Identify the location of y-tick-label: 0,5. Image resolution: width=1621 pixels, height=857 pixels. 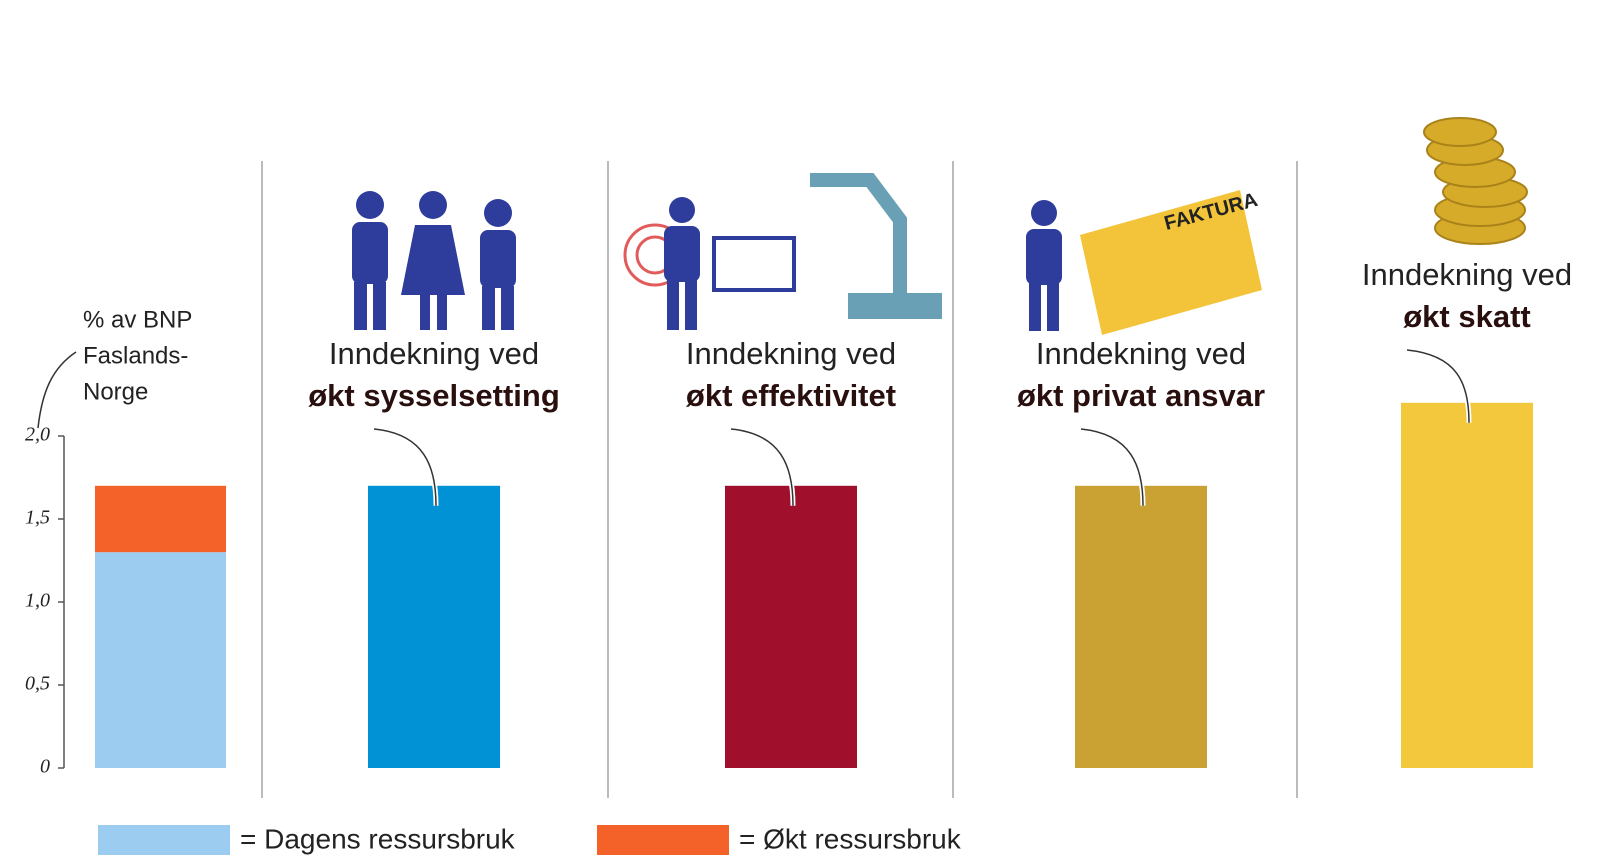
(37, 684).